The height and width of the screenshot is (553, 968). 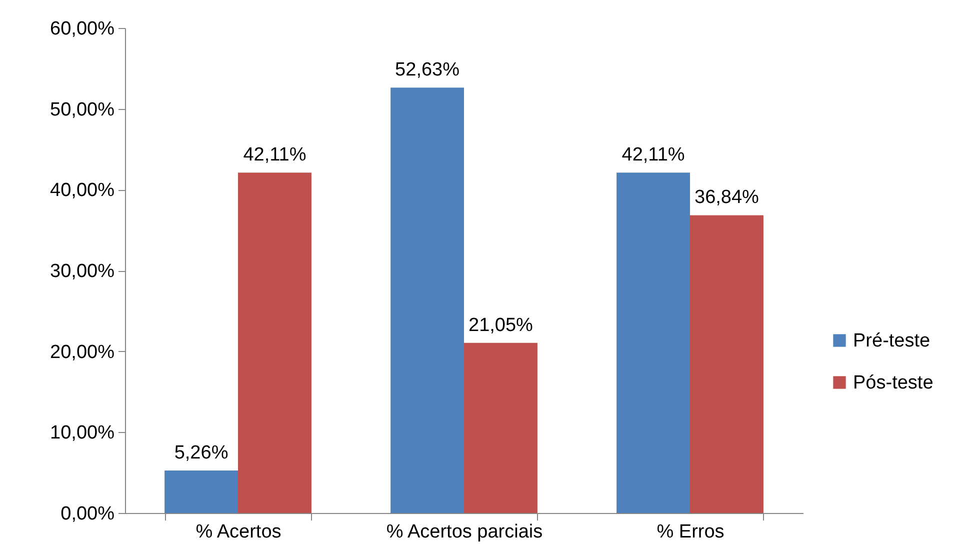 What do you see at coordinates (239, 532) in the screenshot?
I see `x-tick-label: % Acertos` at bounding box center [239, 532].